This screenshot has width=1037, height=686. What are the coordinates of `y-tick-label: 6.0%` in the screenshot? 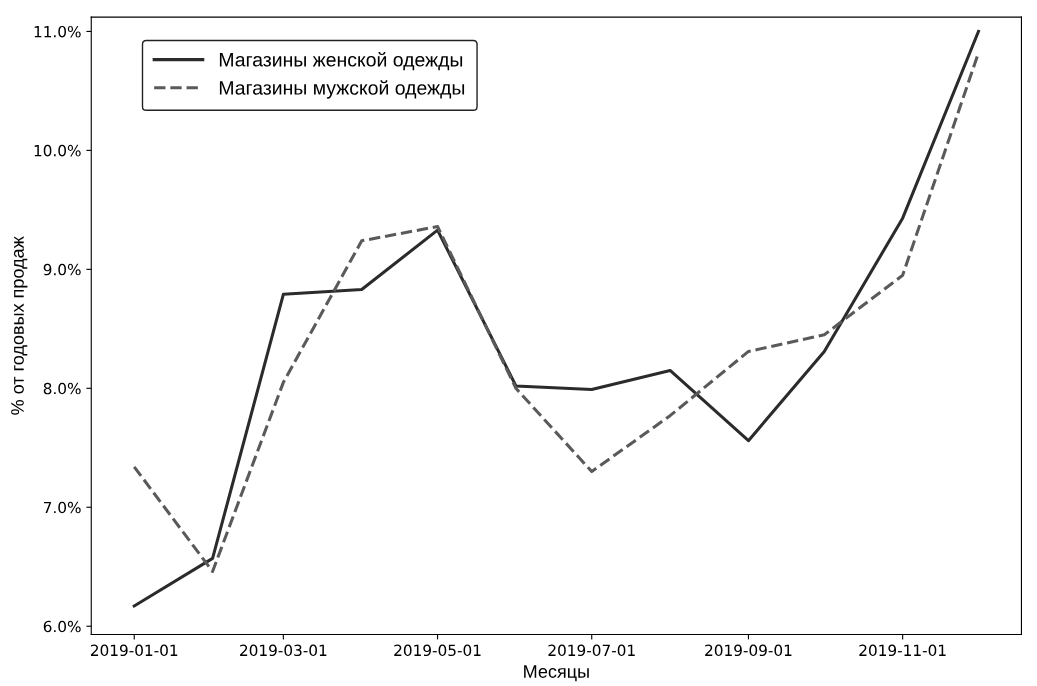 It's located at (62, 626).